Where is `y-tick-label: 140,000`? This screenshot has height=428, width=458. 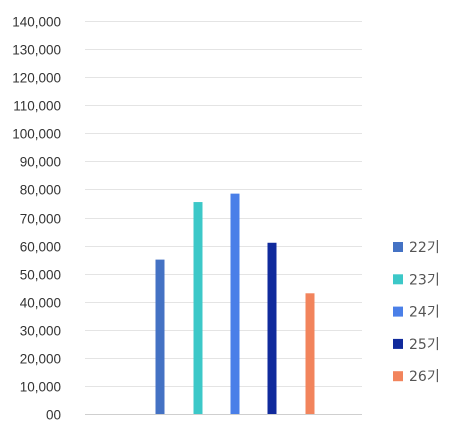 y-tick-label: 140,000 is located at coordinates (36, 22).